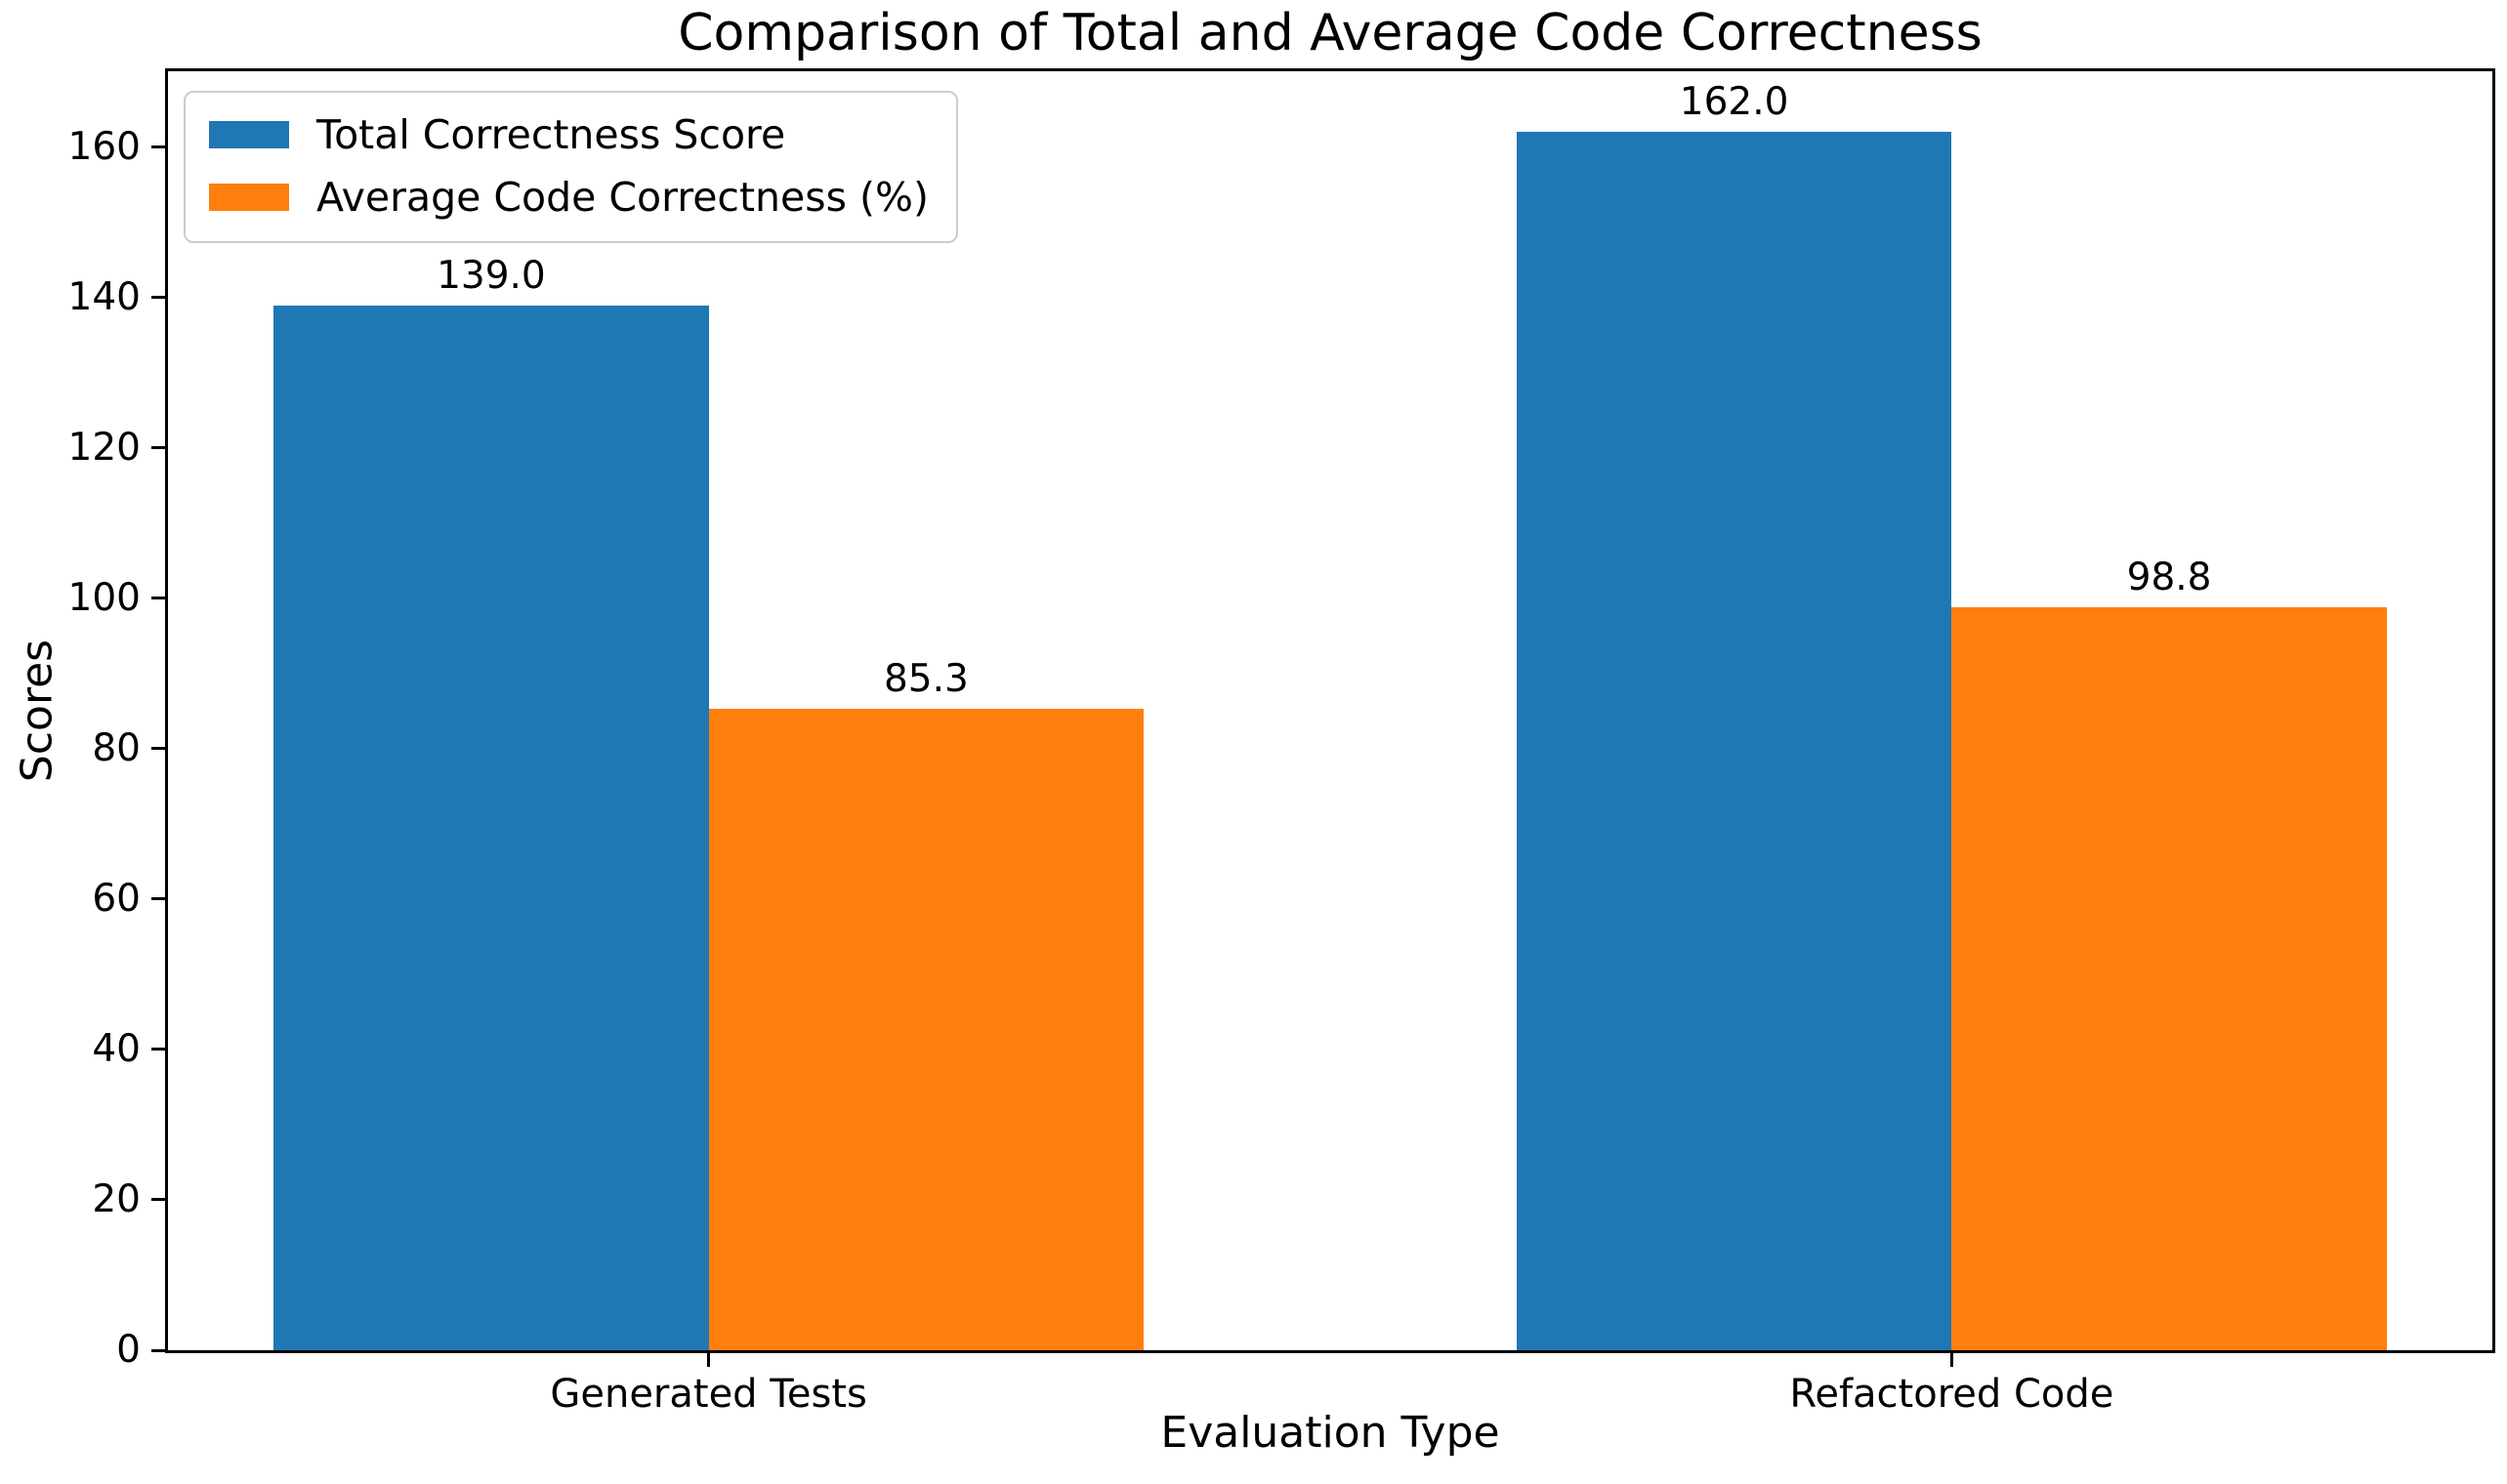 The height and width of the screenshot is (1484, 2507). Describe the element at coordinates (926, 1029) in the screenshot. I see `bar-series1-cat0` at that location.